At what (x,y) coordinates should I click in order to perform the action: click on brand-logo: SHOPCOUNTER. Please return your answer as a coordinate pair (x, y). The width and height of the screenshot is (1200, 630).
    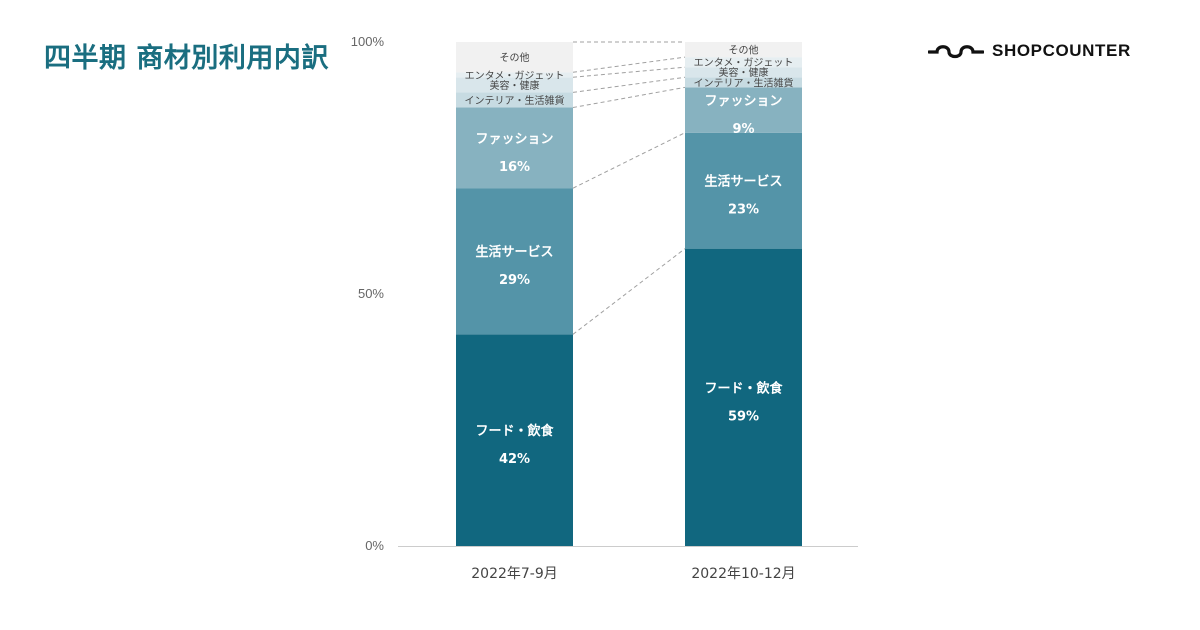
    Looking at the image, I should click on (1029, 51).